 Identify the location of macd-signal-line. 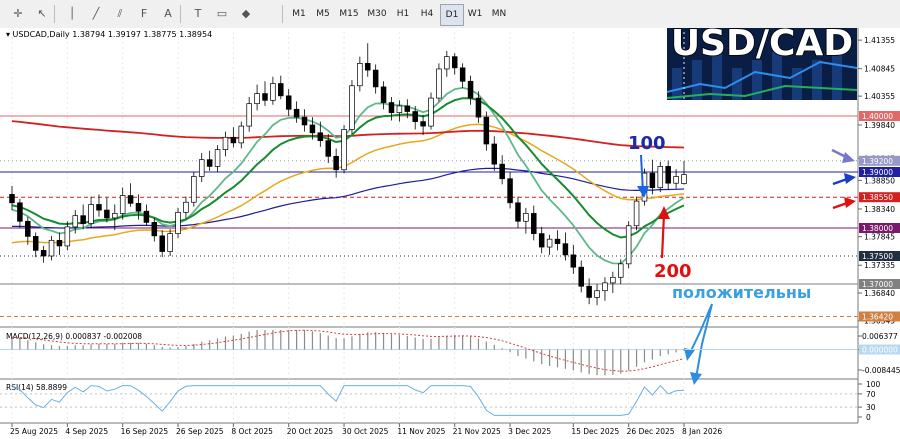
(348, 350).